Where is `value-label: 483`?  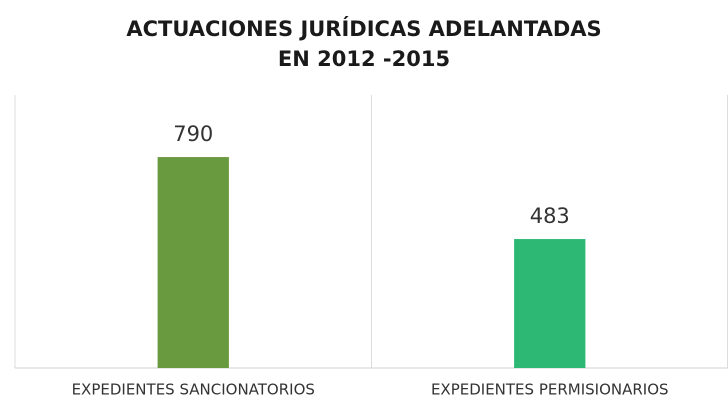 value-label: 483 is located at coordinates (550, 216).